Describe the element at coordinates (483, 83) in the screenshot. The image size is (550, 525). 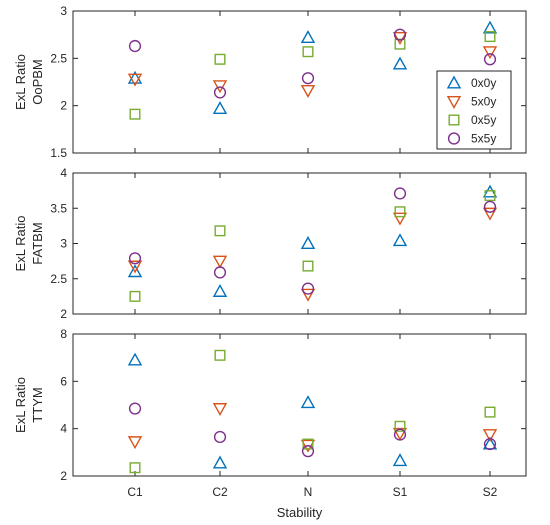
I see `legend-label-0x0y: 0x0y` at that location.